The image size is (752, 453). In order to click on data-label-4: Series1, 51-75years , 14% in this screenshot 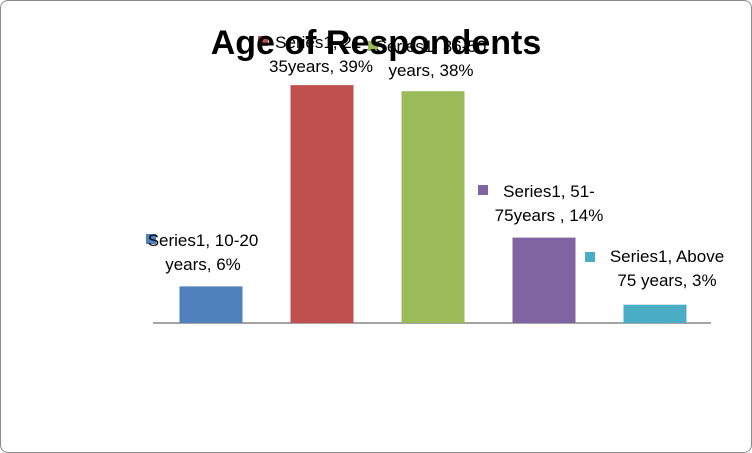, I will do `click(549, 203)`.